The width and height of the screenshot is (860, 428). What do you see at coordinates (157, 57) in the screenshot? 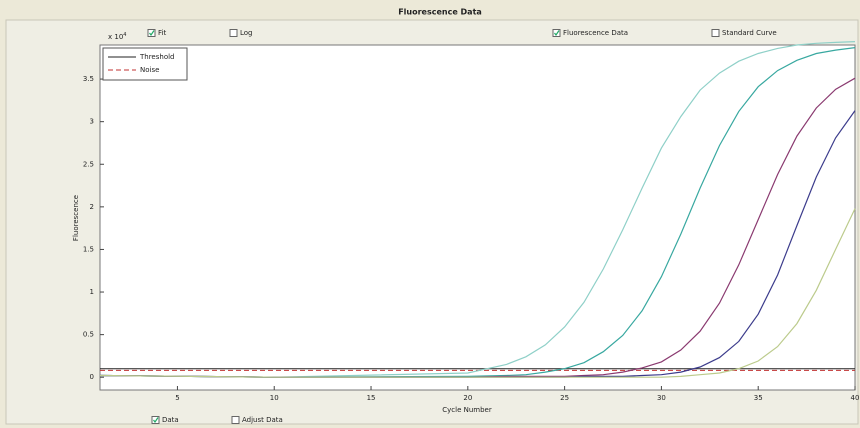
I see `legend-label: Threshold` at bounding box center [157, 57].